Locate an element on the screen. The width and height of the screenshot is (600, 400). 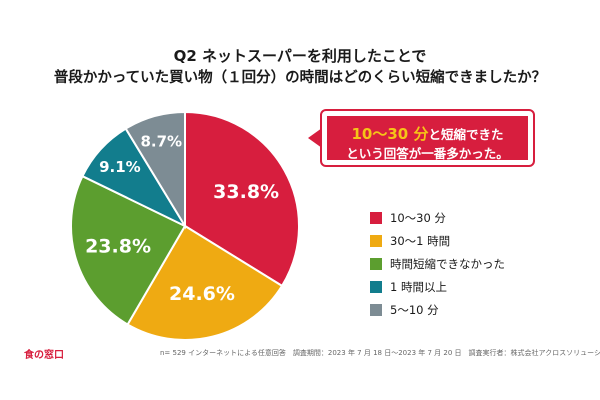
legend-item: 時間短縮できなかった is located at coordinates (437, 263).